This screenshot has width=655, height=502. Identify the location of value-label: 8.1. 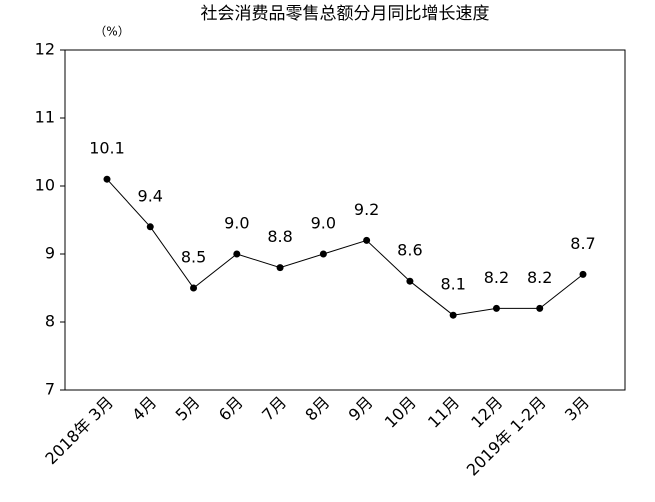
(452, 284).